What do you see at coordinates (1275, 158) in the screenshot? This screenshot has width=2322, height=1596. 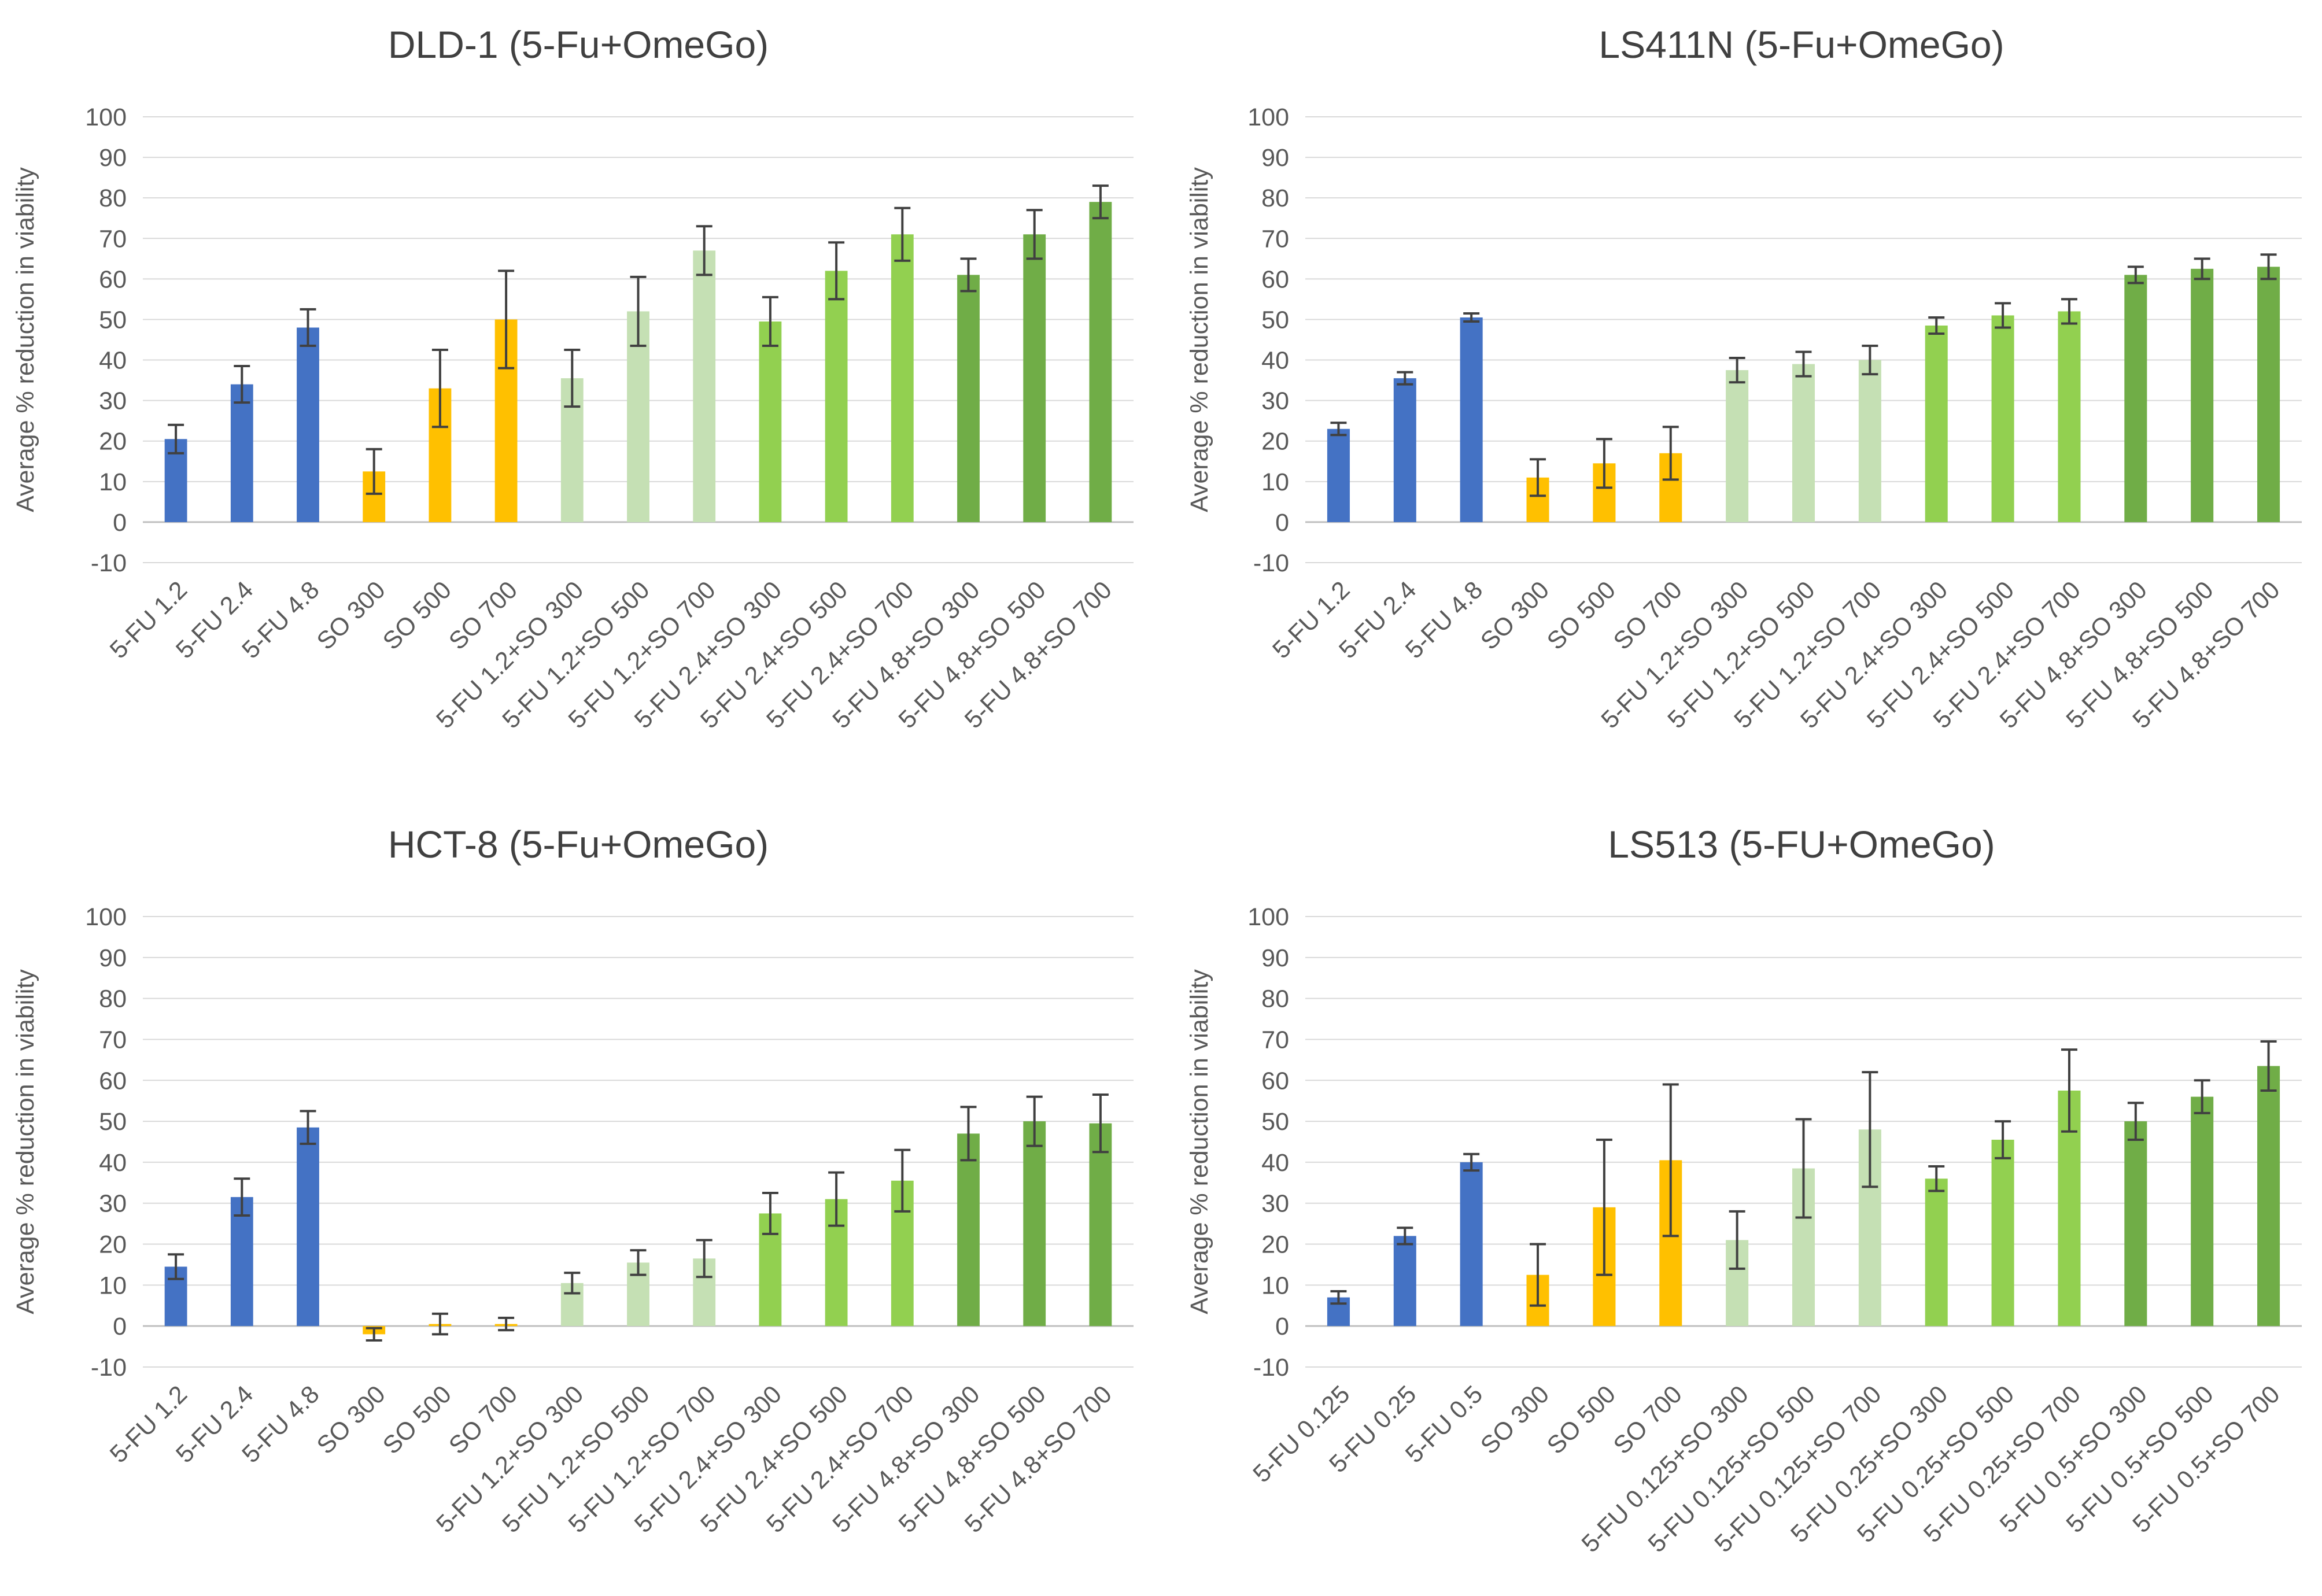 I see `y-tick-label: 90` at bounding box center [1275, 158].